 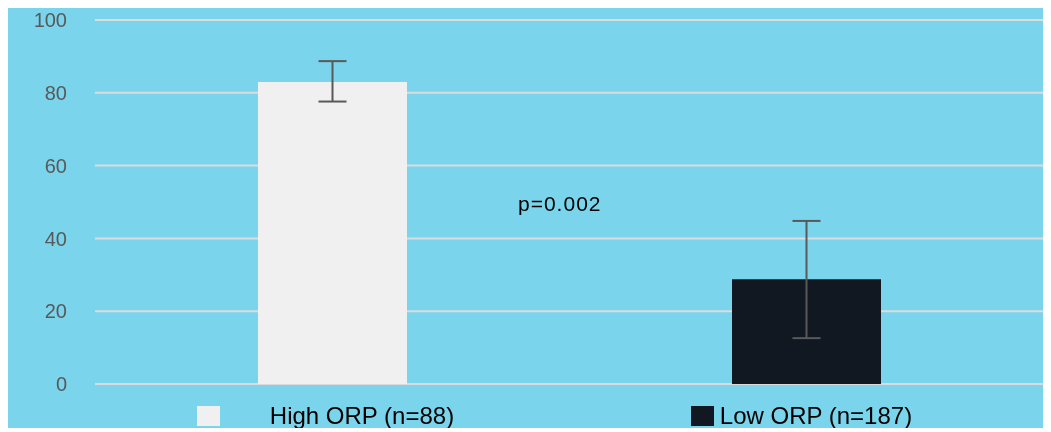 I want to click on annotation: p=0.002, so click(x=560, y=204).